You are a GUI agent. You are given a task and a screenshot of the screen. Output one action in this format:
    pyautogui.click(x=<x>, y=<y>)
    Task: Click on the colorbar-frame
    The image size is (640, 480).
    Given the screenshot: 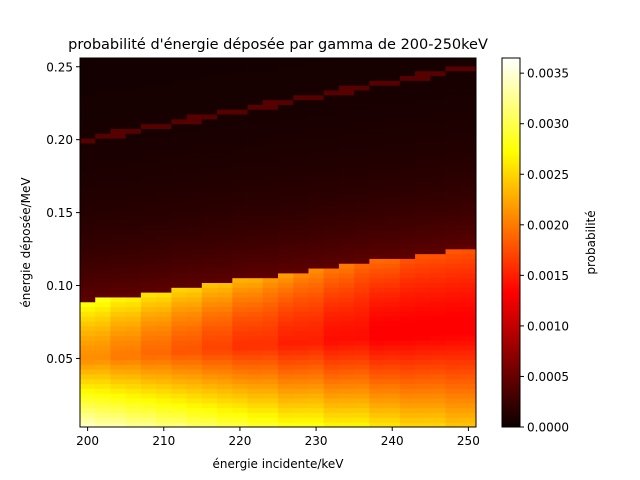 What is the action you would take?
    pyautogui.click(x=511, y=242)
    